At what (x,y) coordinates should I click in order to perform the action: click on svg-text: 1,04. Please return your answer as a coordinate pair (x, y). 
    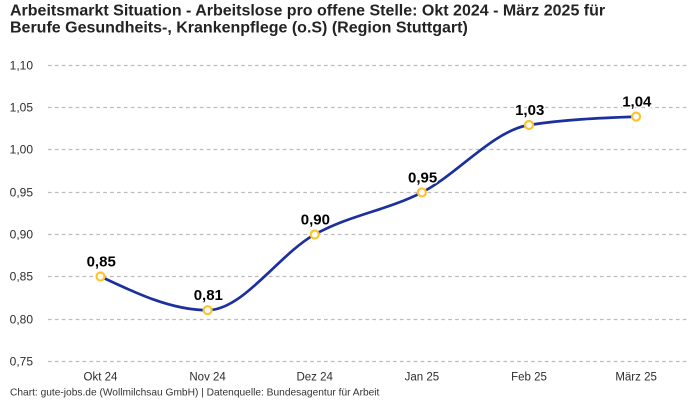
    Looking at the image, I should click on (637, 102).